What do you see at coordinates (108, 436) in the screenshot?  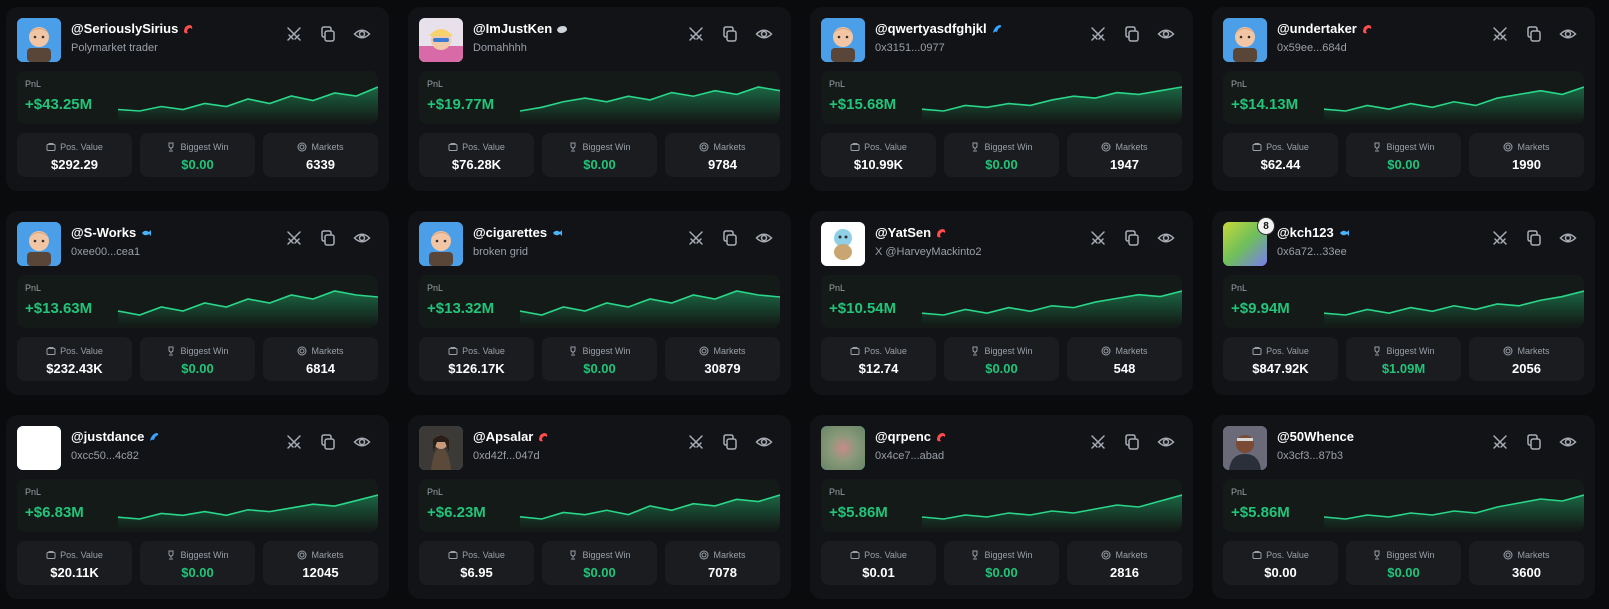 I see `username: @justdance` at bounding box center [108, 436].